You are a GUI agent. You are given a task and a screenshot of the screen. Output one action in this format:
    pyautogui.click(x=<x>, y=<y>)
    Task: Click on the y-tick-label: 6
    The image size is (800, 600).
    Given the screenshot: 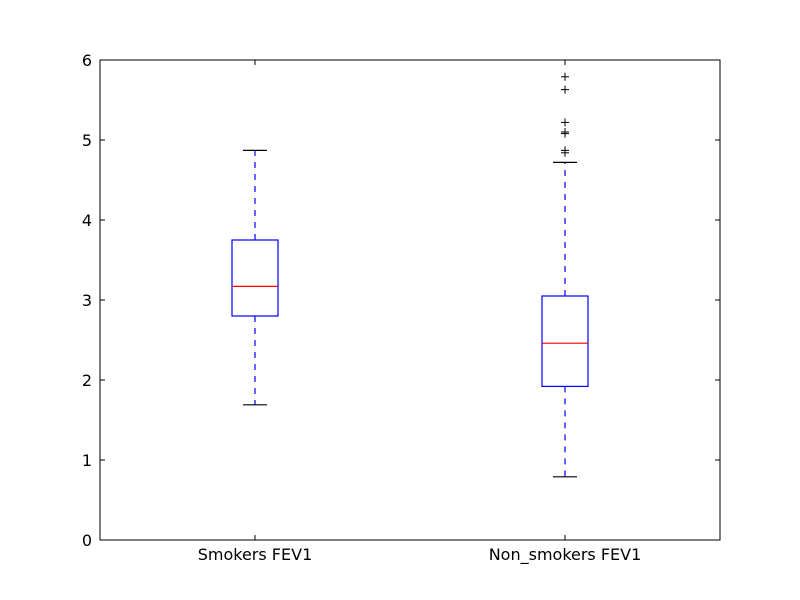 What is the action you would take?
    pyautogui.click(x=87, y=60)
    